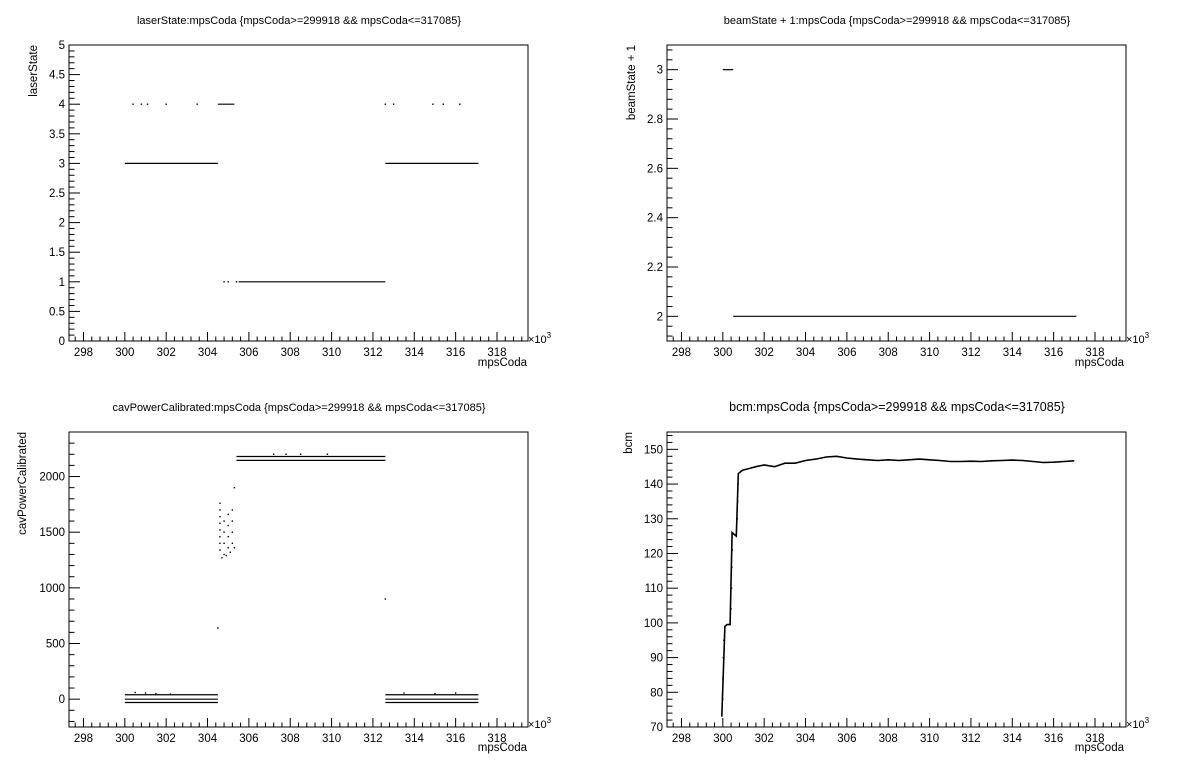 This screenshot has width=1196, height=772. Describe the element at coordinates (62, 164) in the screenshot. I see `y-tick-label: 3` at that location.